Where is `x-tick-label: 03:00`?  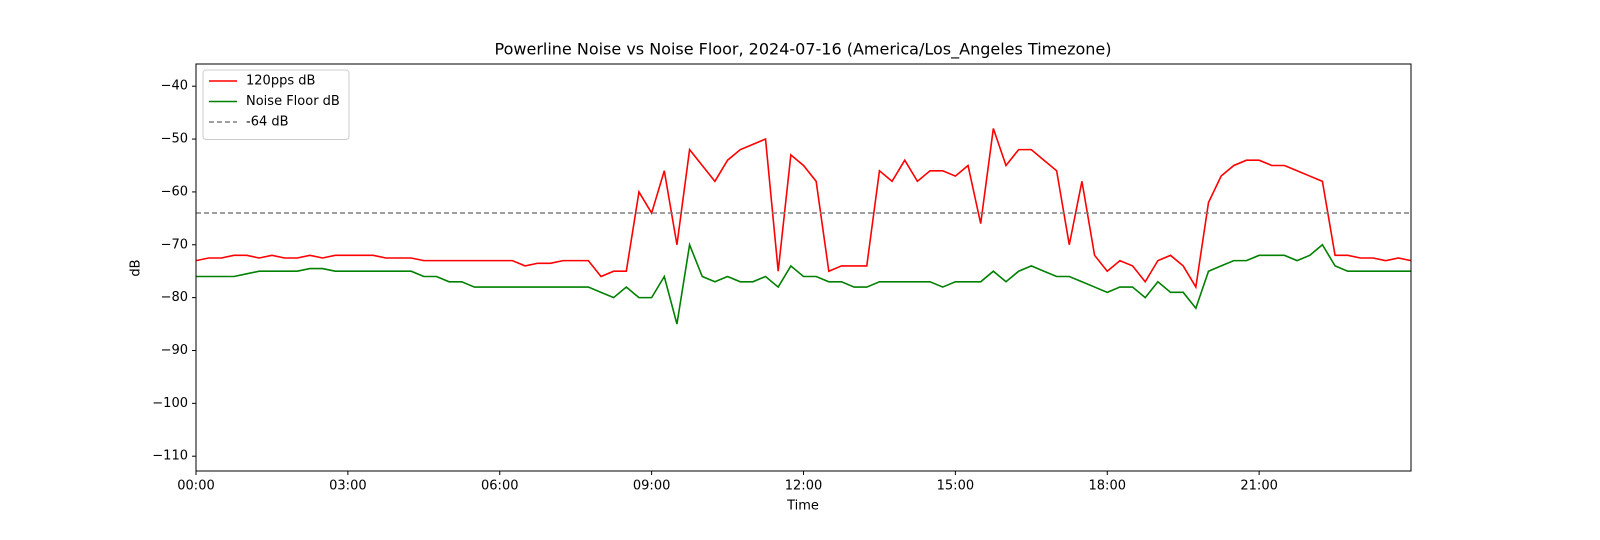 x-tick-label: 03:00 is located at coordinates (347, 486).